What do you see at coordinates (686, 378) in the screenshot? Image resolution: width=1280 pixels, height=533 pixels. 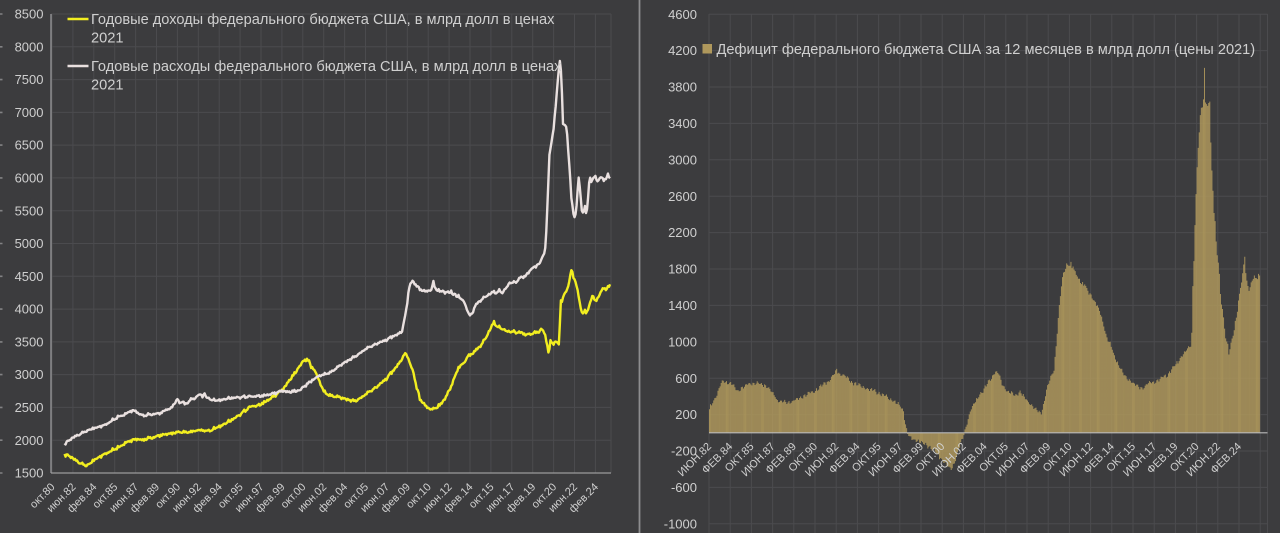 I see `svg-text: 600` at bounding box center [686, 378].